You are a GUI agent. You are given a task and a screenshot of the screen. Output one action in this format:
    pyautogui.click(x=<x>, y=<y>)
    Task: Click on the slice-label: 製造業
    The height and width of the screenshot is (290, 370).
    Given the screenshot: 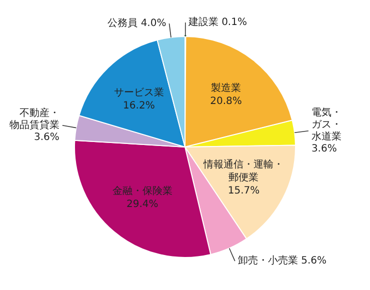 What is the action you would take?
    pyautogui.click(x=225, y=88)
    